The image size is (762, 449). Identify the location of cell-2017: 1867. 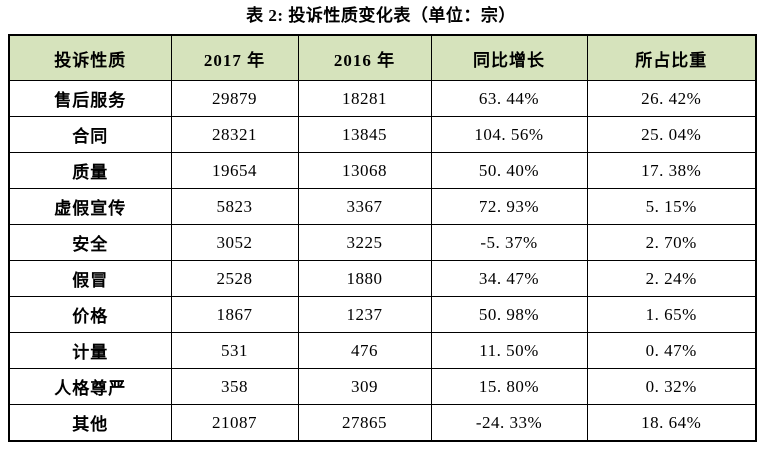
(234, 314).